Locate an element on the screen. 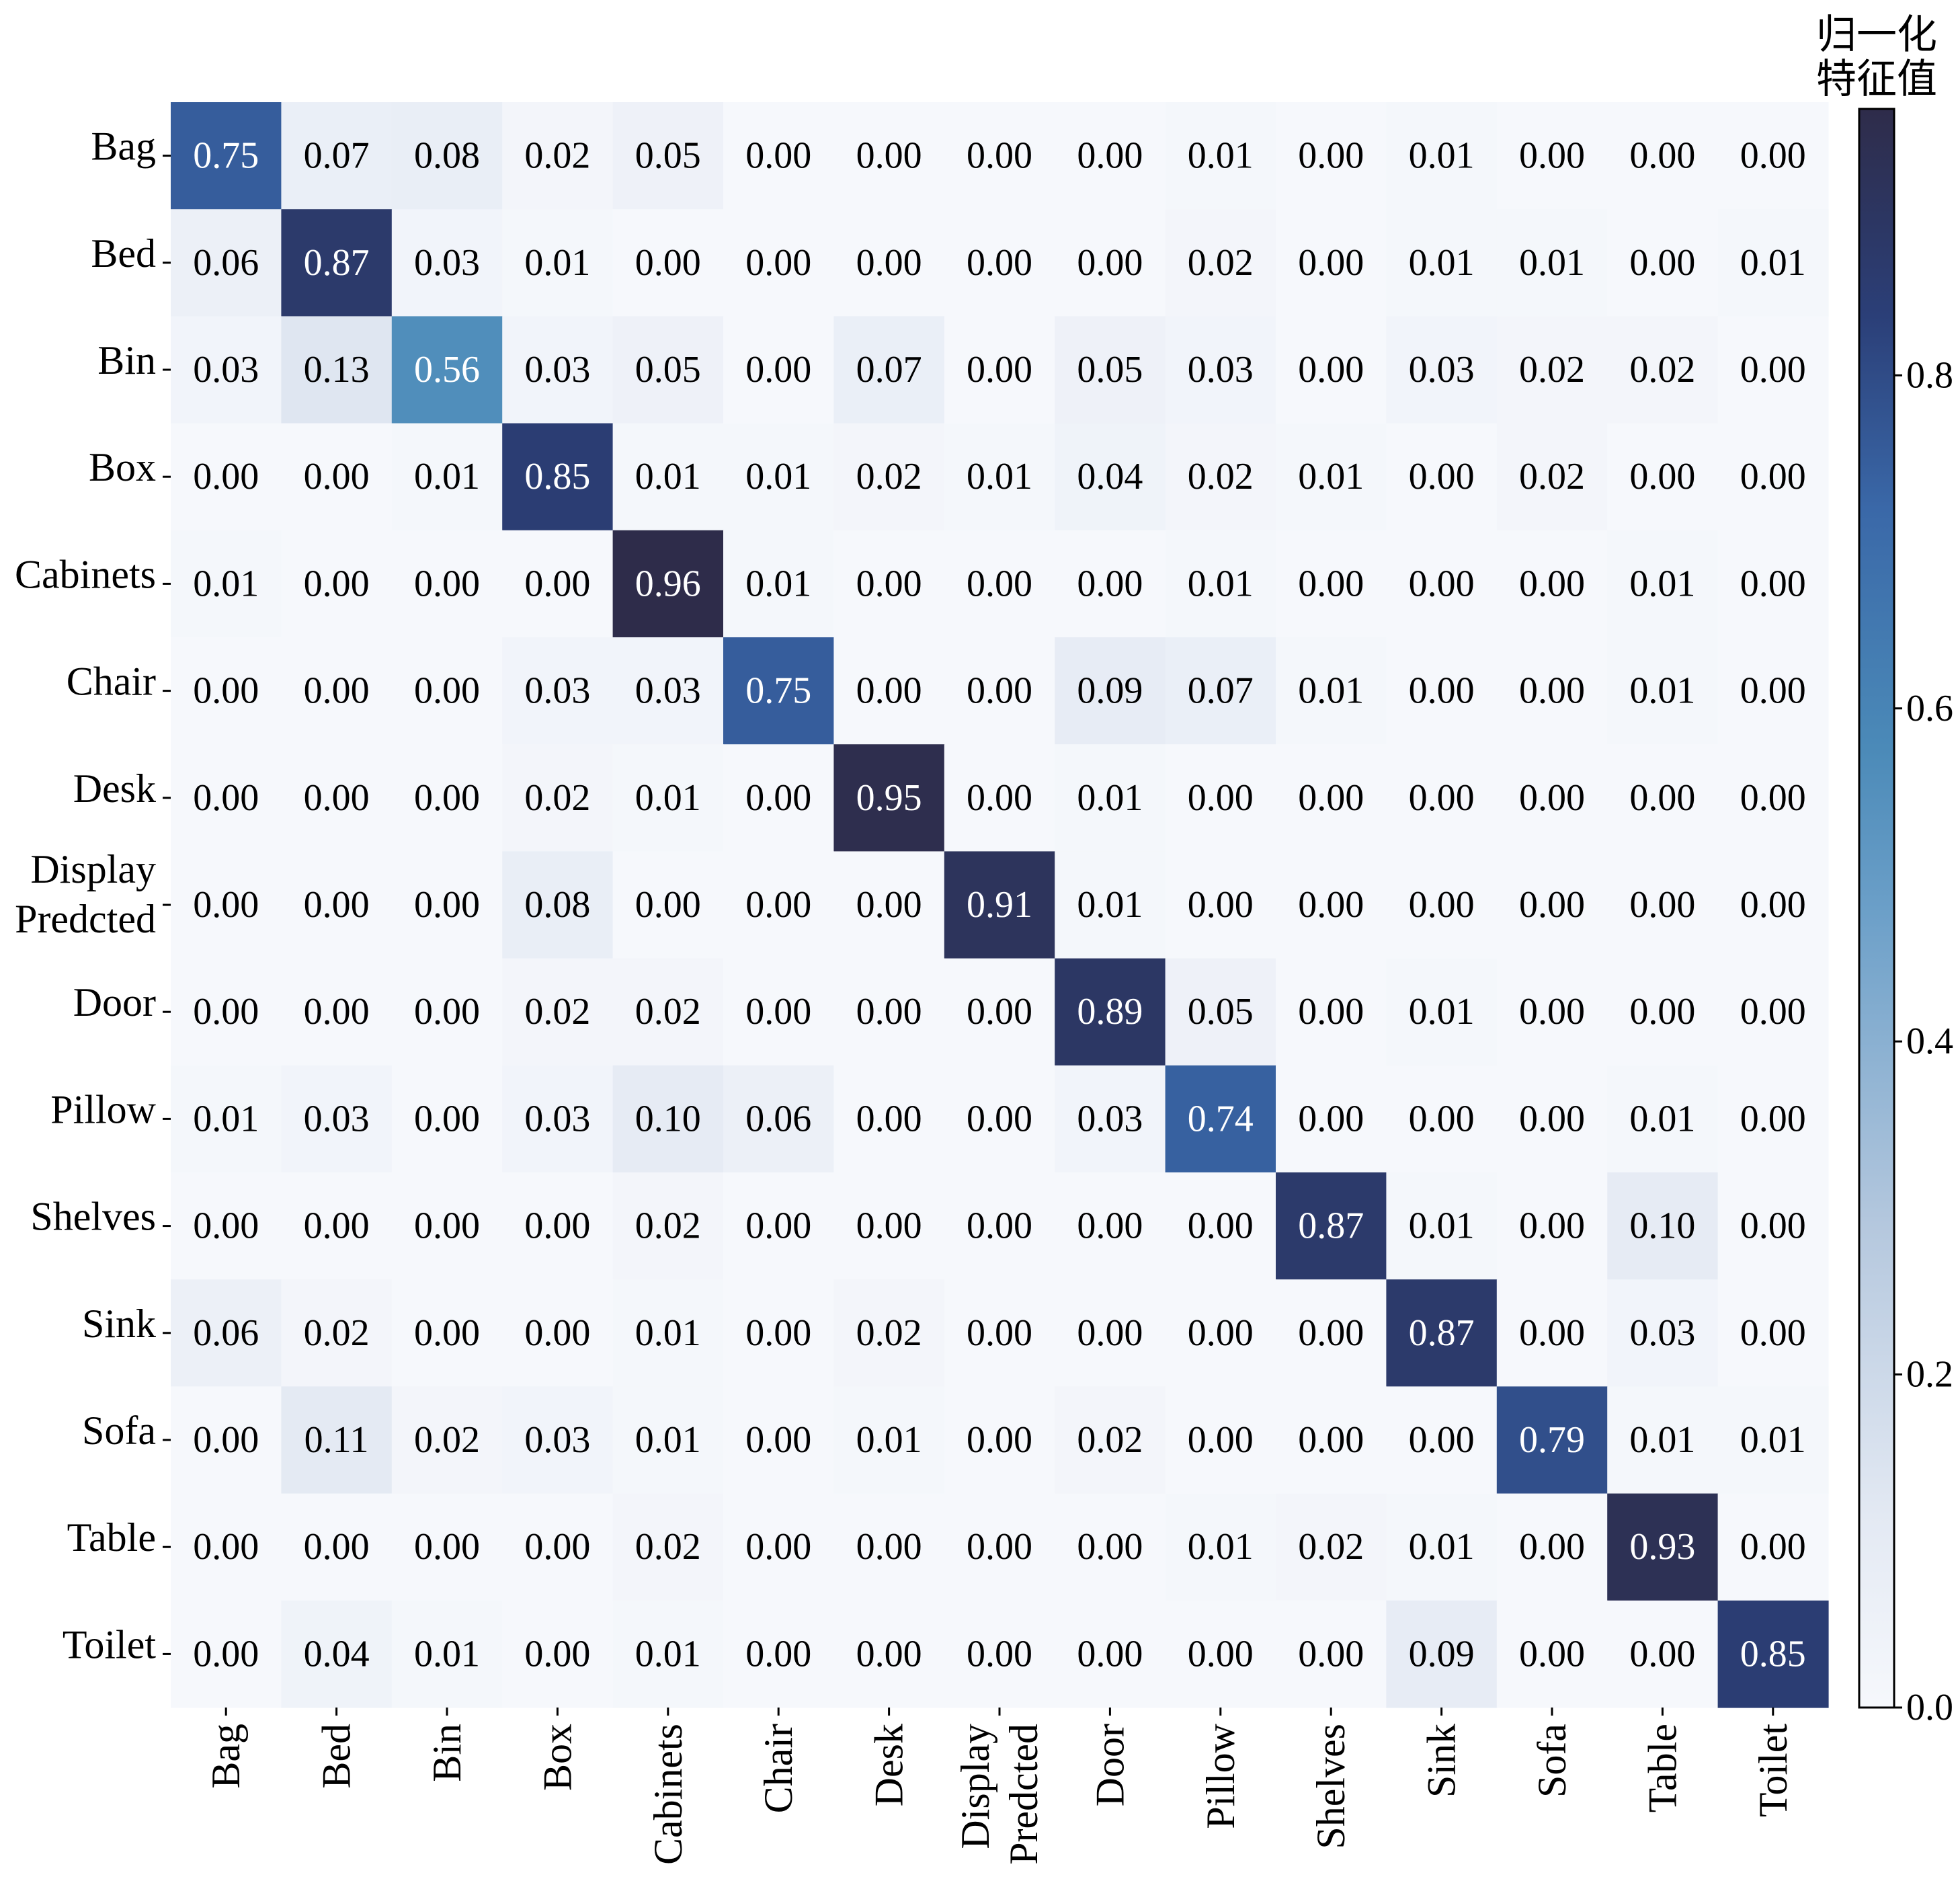  cell-value-label: 0.07 is located at coordinates (889, 370).